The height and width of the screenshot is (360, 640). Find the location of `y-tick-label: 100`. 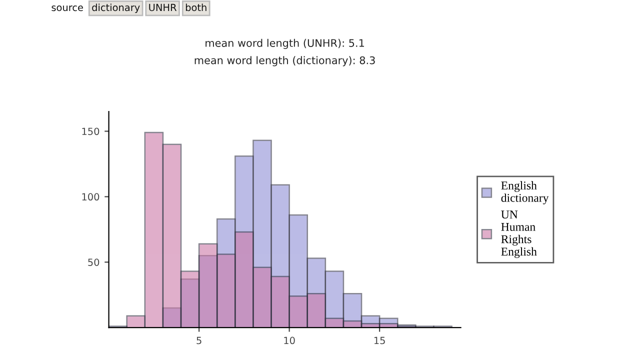

y-tick-label: 100 is located at coordinates (91, 197).